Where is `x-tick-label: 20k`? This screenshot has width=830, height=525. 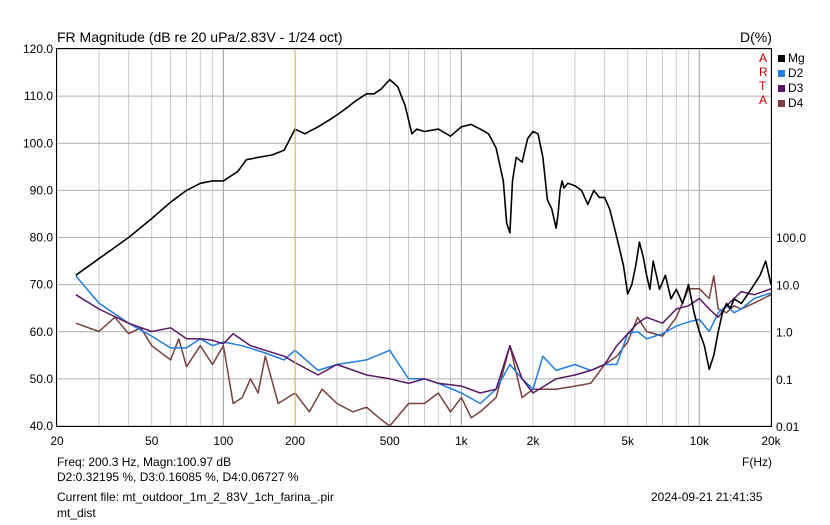 x-tick-label: 20k is located at coordinates (771, 441).